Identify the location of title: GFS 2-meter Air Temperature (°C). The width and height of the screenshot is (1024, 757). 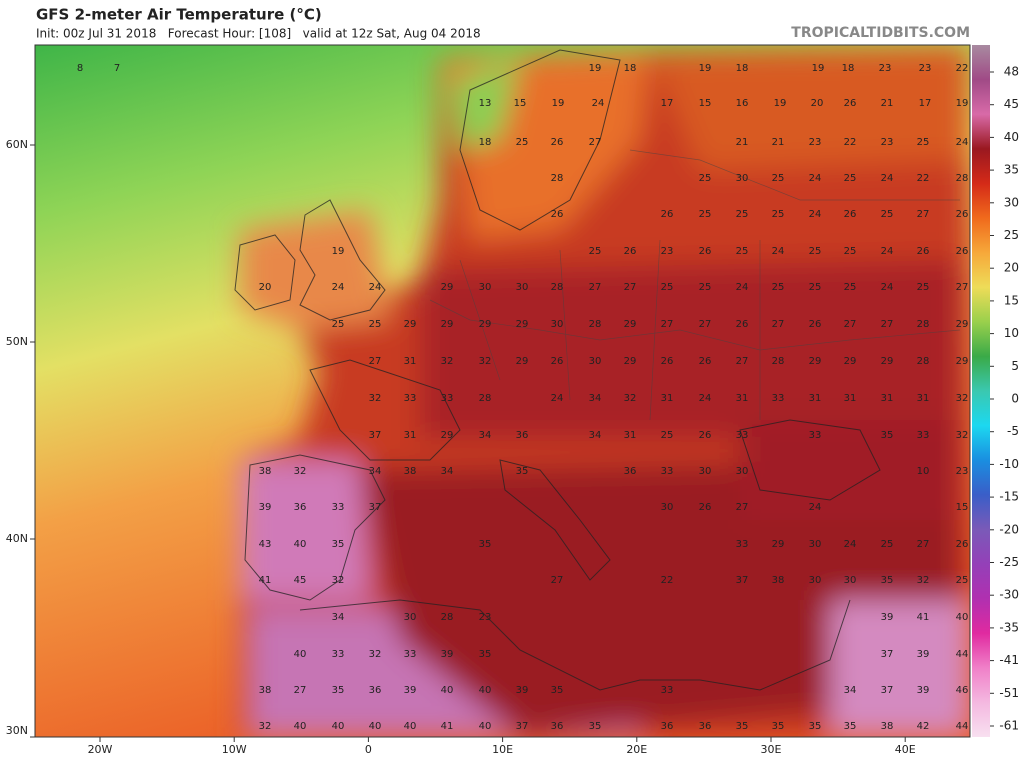
(179, 15).